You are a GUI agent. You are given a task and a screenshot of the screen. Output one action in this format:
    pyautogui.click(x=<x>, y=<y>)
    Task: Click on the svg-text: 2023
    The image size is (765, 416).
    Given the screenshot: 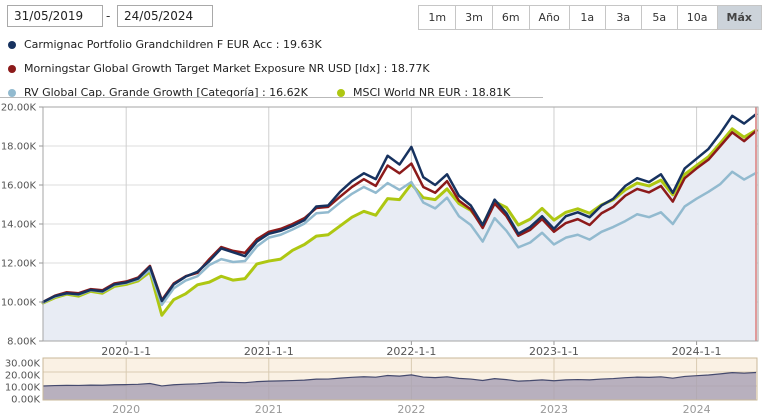 What is the action you would take?
    pyautogui.click(x=554, y=409)
    